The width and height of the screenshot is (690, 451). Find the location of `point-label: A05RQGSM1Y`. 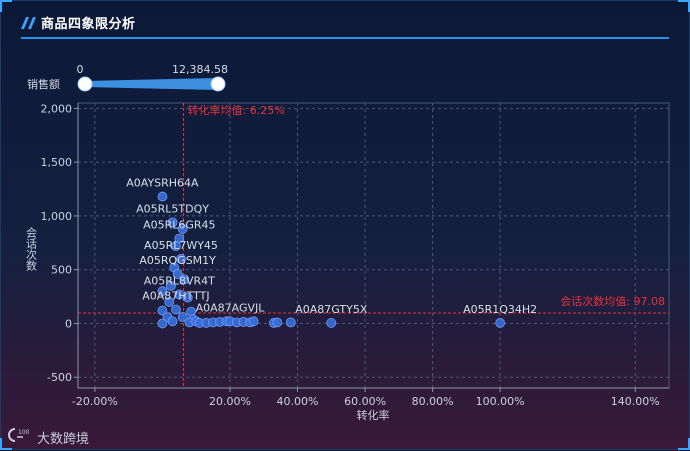

point-label: A05RQGSM1Y is located at coordinates (177, 260).